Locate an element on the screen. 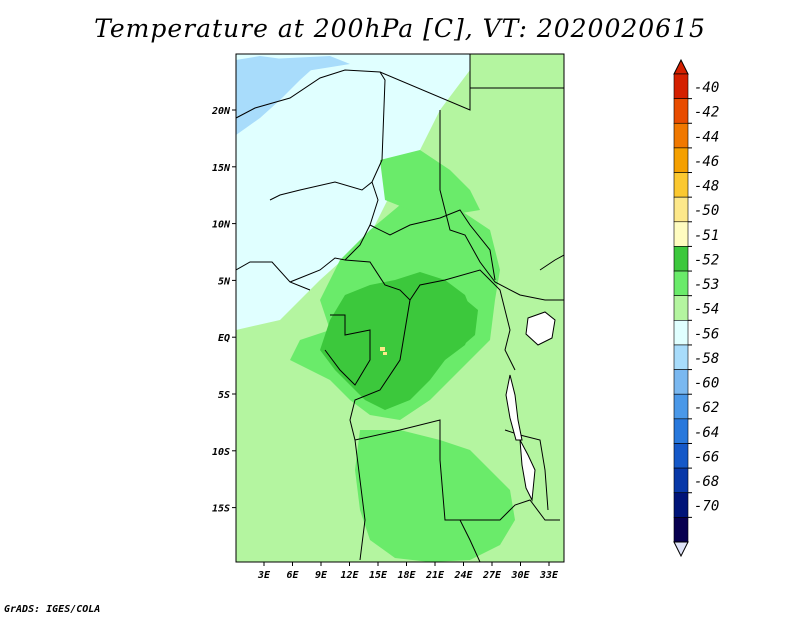  lon-tick-label: 12E is located at coordinates (349, 575).